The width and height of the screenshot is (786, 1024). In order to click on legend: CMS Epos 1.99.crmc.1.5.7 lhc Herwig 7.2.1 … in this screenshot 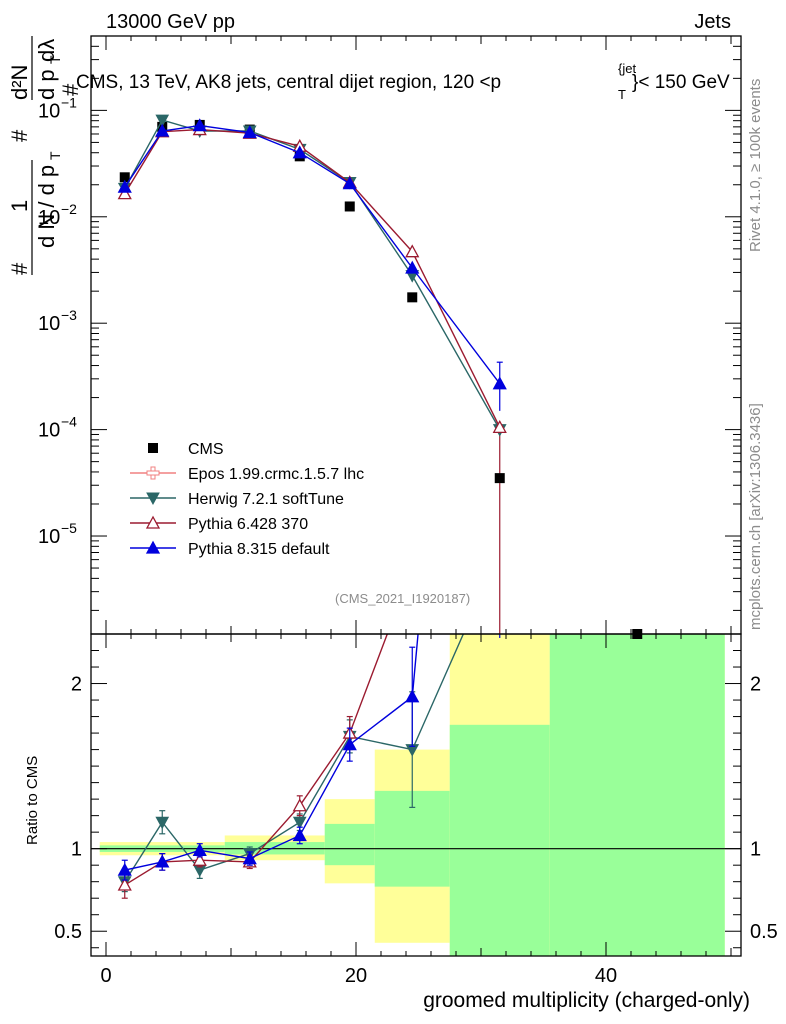, I will do `click(247, 499)`.